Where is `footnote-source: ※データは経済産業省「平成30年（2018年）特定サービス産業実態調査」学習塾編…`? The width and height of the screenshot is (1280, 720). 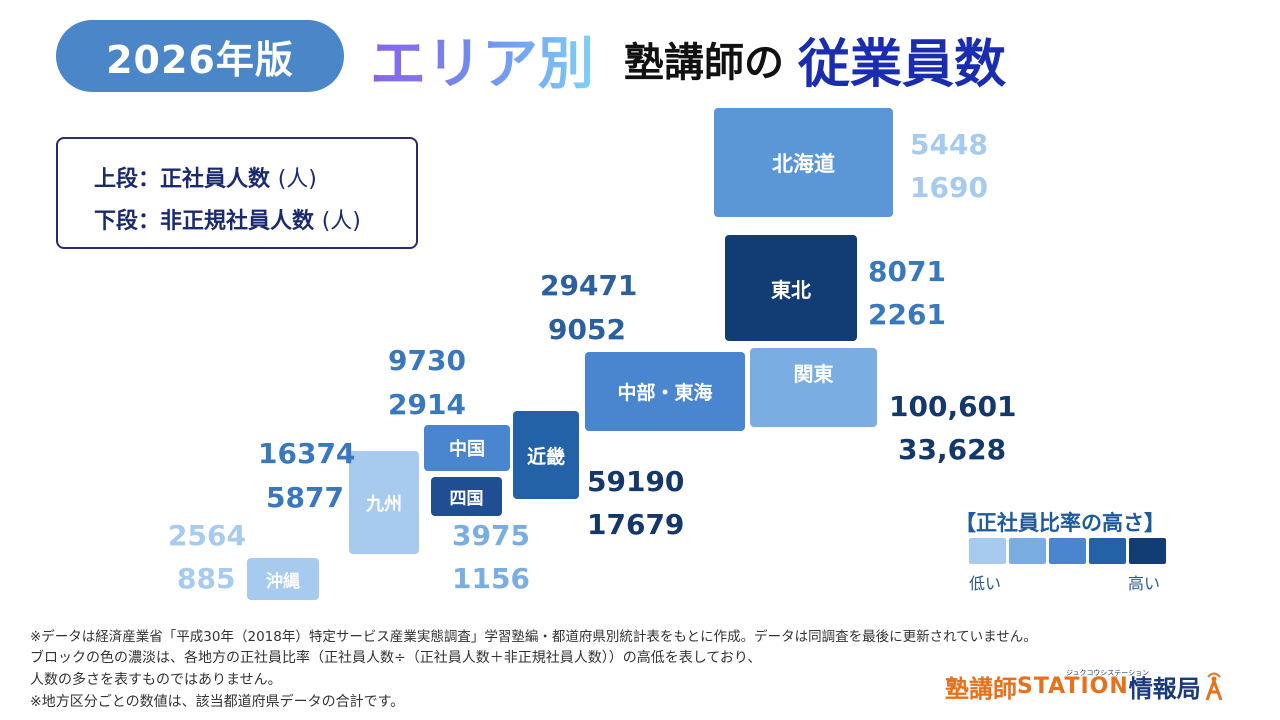
footnote-source: ※データは経済産業省「平成30年（2018年）特定サービス産業実態調査」学習塾編… is located at coordinates (533, 637).